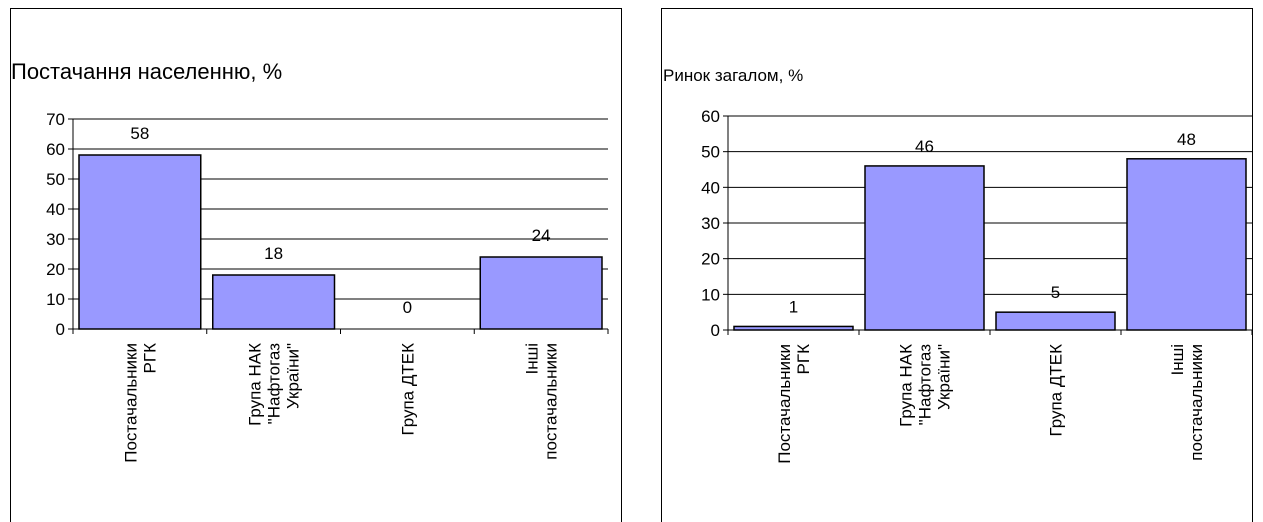  Describe the element at coordinates (924, 146) in the screenshot. I see `data-label: 46` at that location.